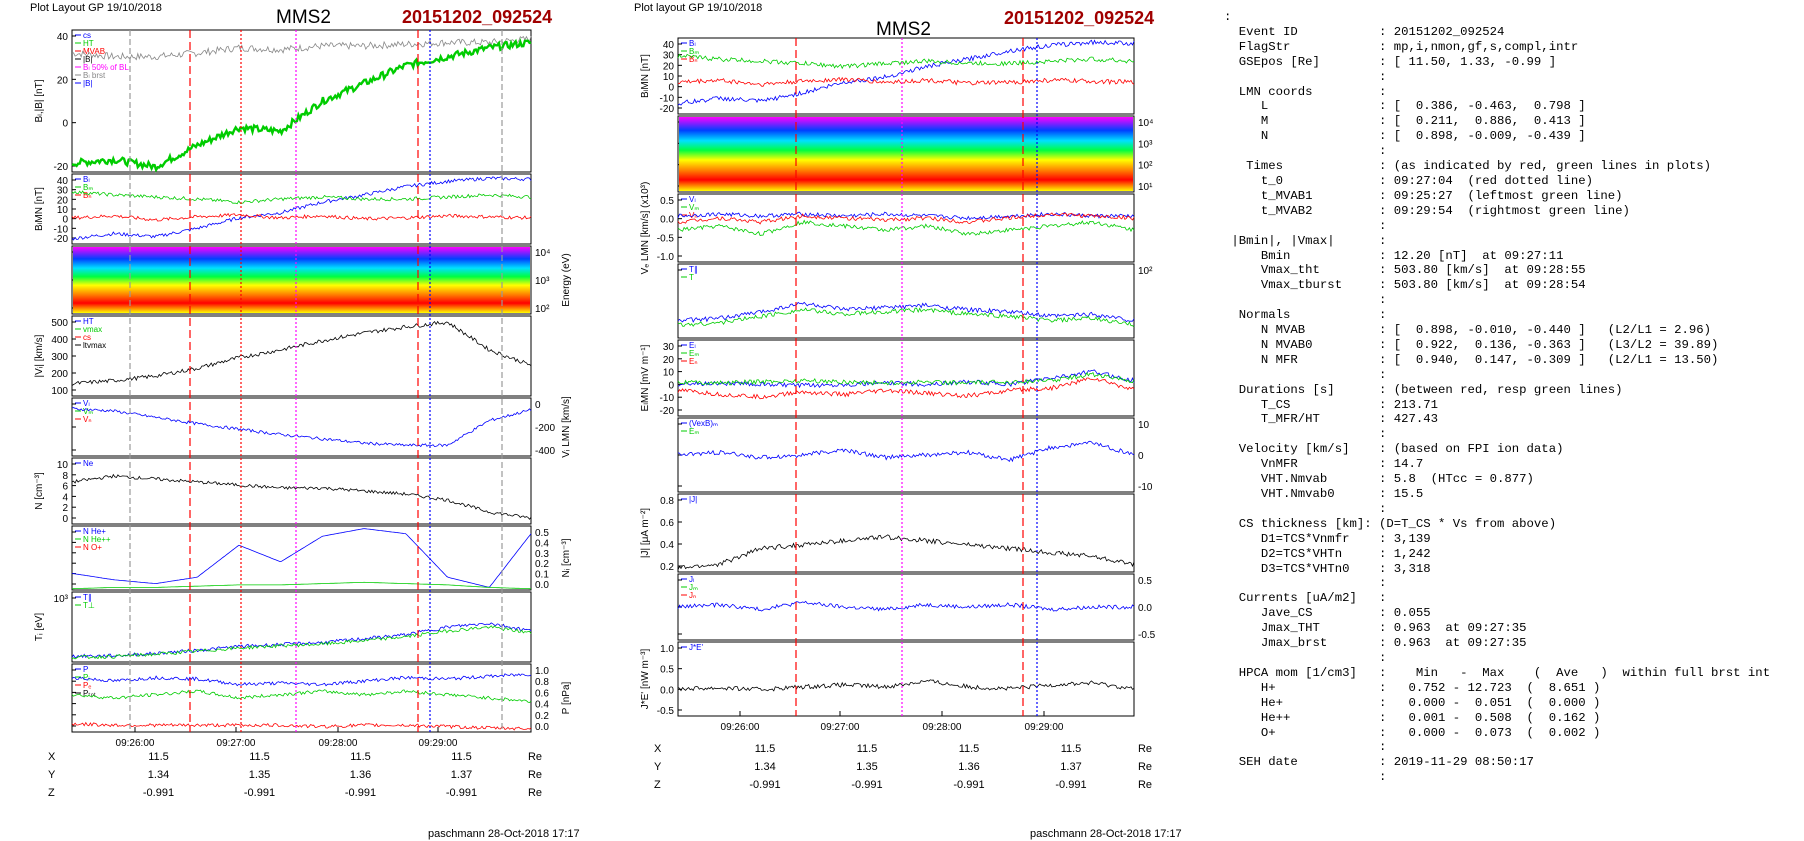 The image size is (1804, 841). What do you see at coordinates (693, 59) in the screenshot?
I see `legend-entry: Bₙ` at bounding box center [693, 59].